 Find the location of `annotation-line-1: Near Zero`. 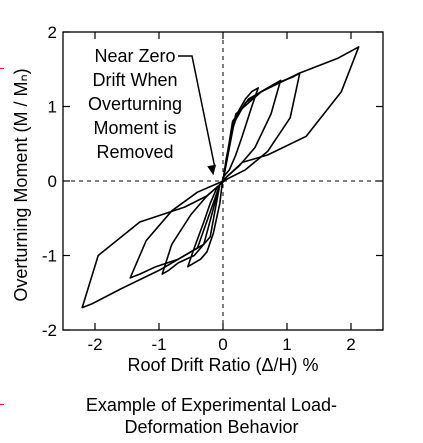

annotation-line-1: Near Zero is located at coordinates (134, 56).